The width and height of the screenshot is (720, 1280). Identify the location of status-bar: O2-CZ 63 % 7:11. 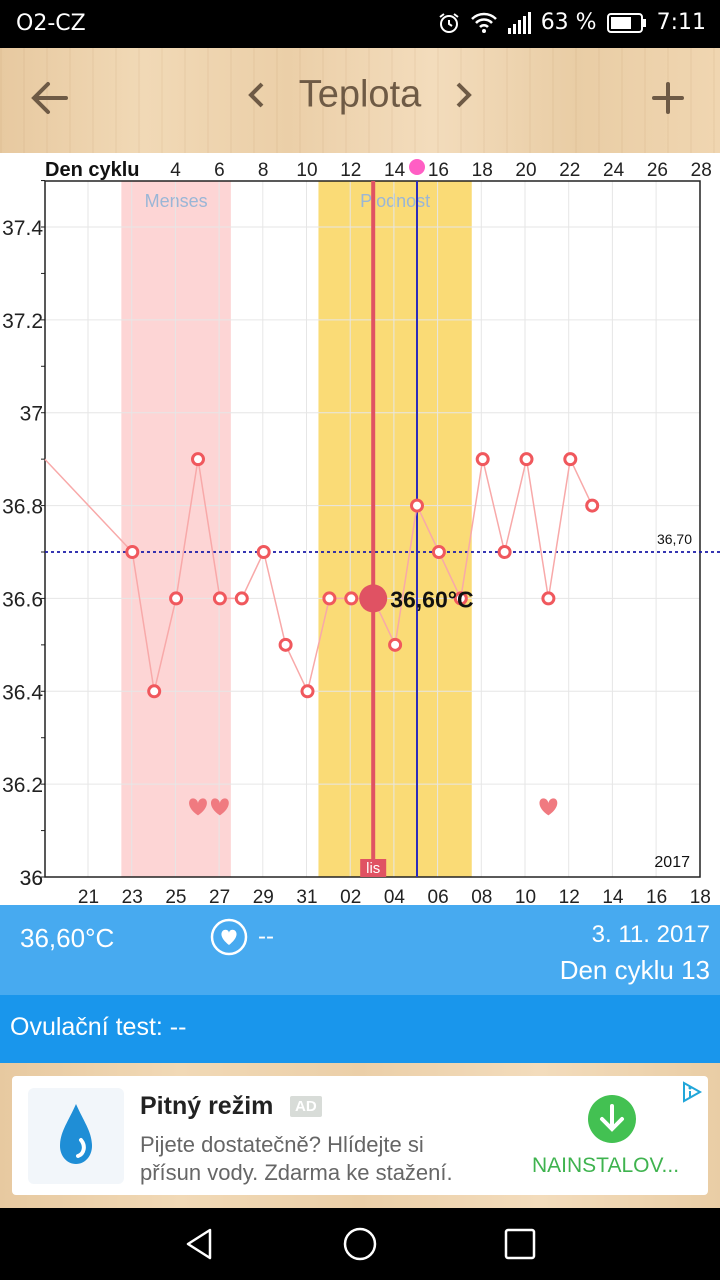
(360, 24).